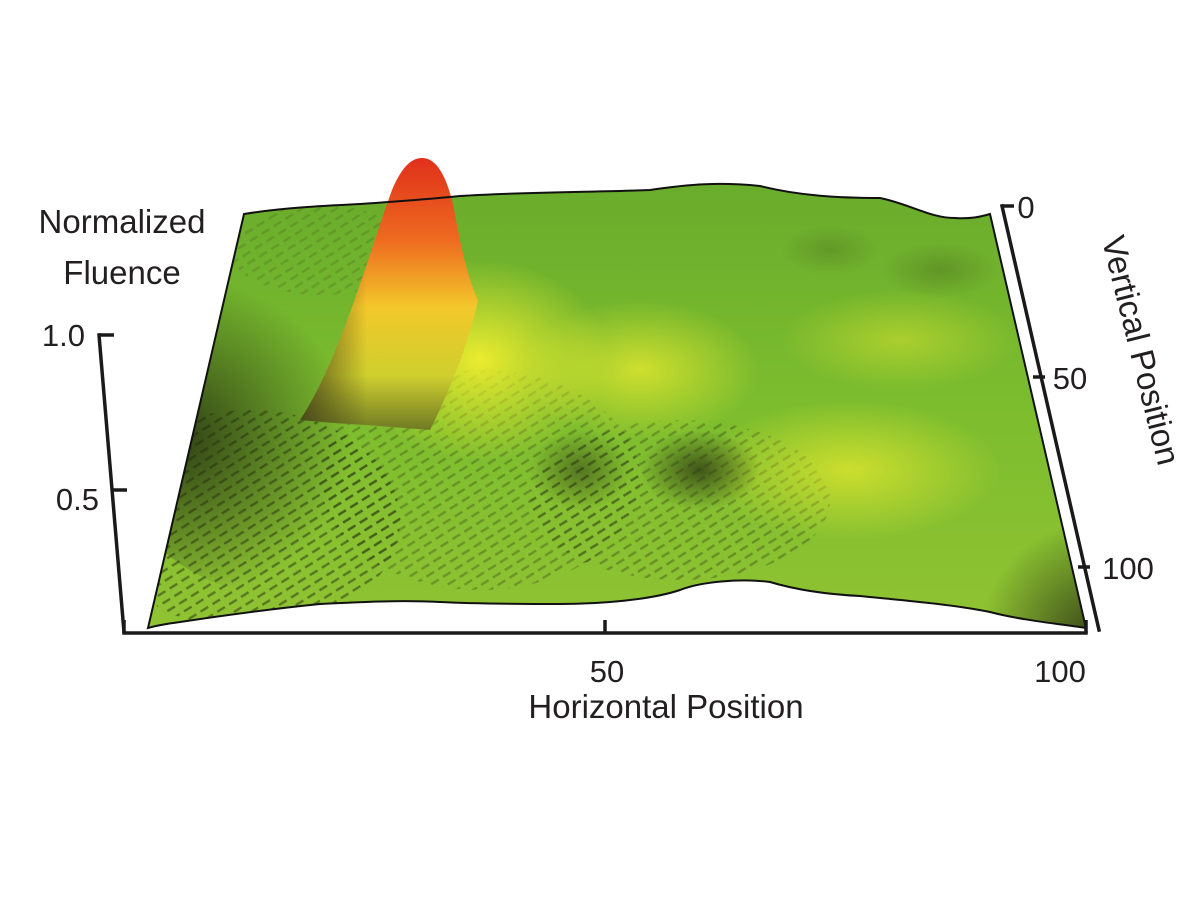 Image resolution: width=1200 pixels, height=900 pixels. I want to click on y-axis-tick-label-100: 100, so click(1128, 568).